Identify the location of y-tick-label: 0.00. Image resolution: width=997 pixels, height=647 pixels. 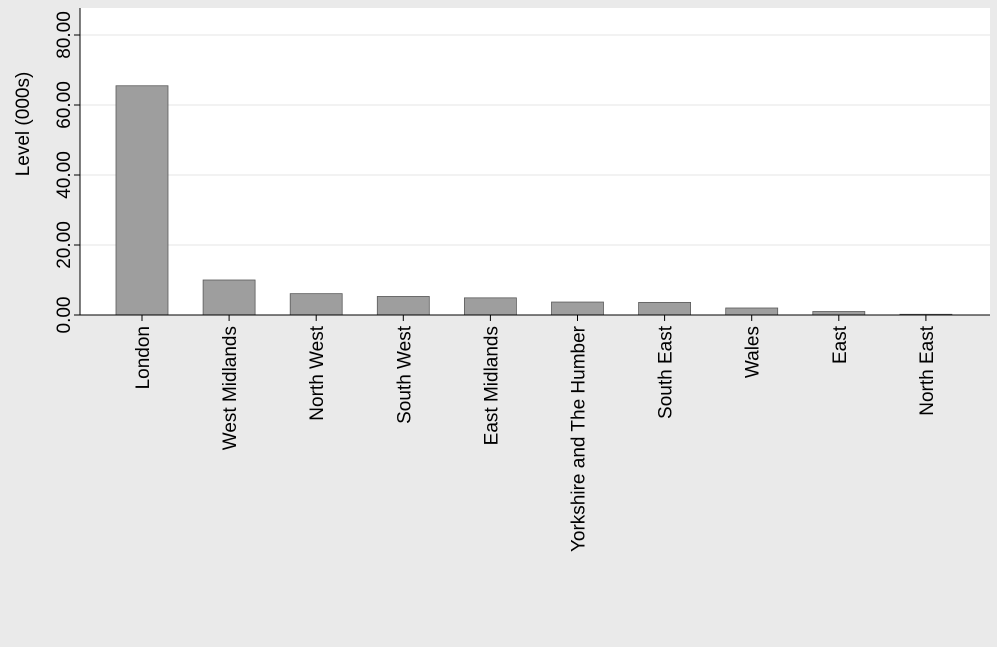
(64, 315).